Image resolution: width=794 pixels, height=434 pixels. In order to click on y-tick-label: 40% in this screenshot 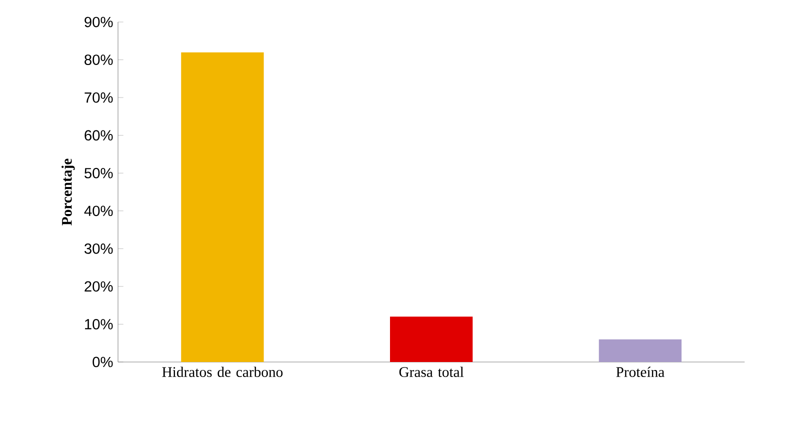, I will do `click(98, 211)`.